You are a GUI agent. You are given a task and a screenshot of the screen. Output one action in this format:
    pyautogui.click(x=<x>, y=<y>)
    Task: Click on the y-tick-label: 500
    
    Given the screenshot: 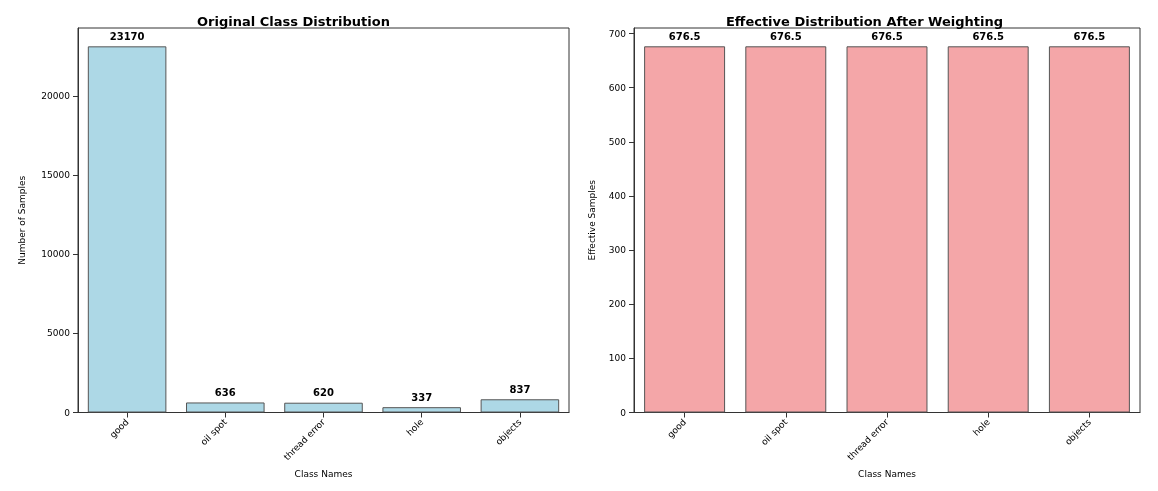 What is the action you would take?
    pyautogui.click(x=617, y=141)
    